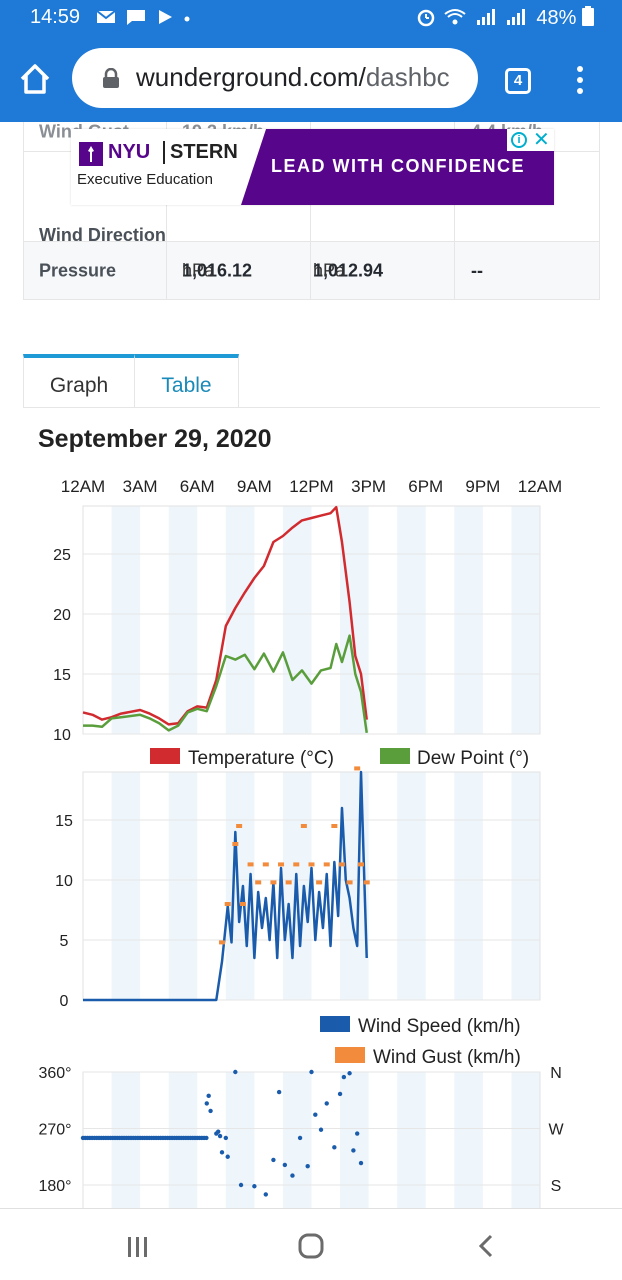  I want to click on info-icon: i, so click(519, 140).